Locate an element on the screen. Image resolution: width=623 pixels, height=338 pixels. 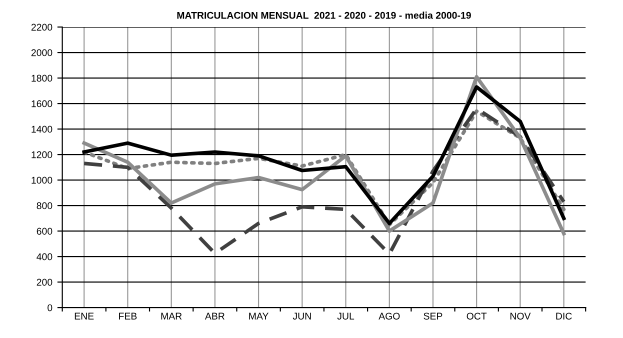
x-tick-label: NOV is located at coordinates (520, 316).